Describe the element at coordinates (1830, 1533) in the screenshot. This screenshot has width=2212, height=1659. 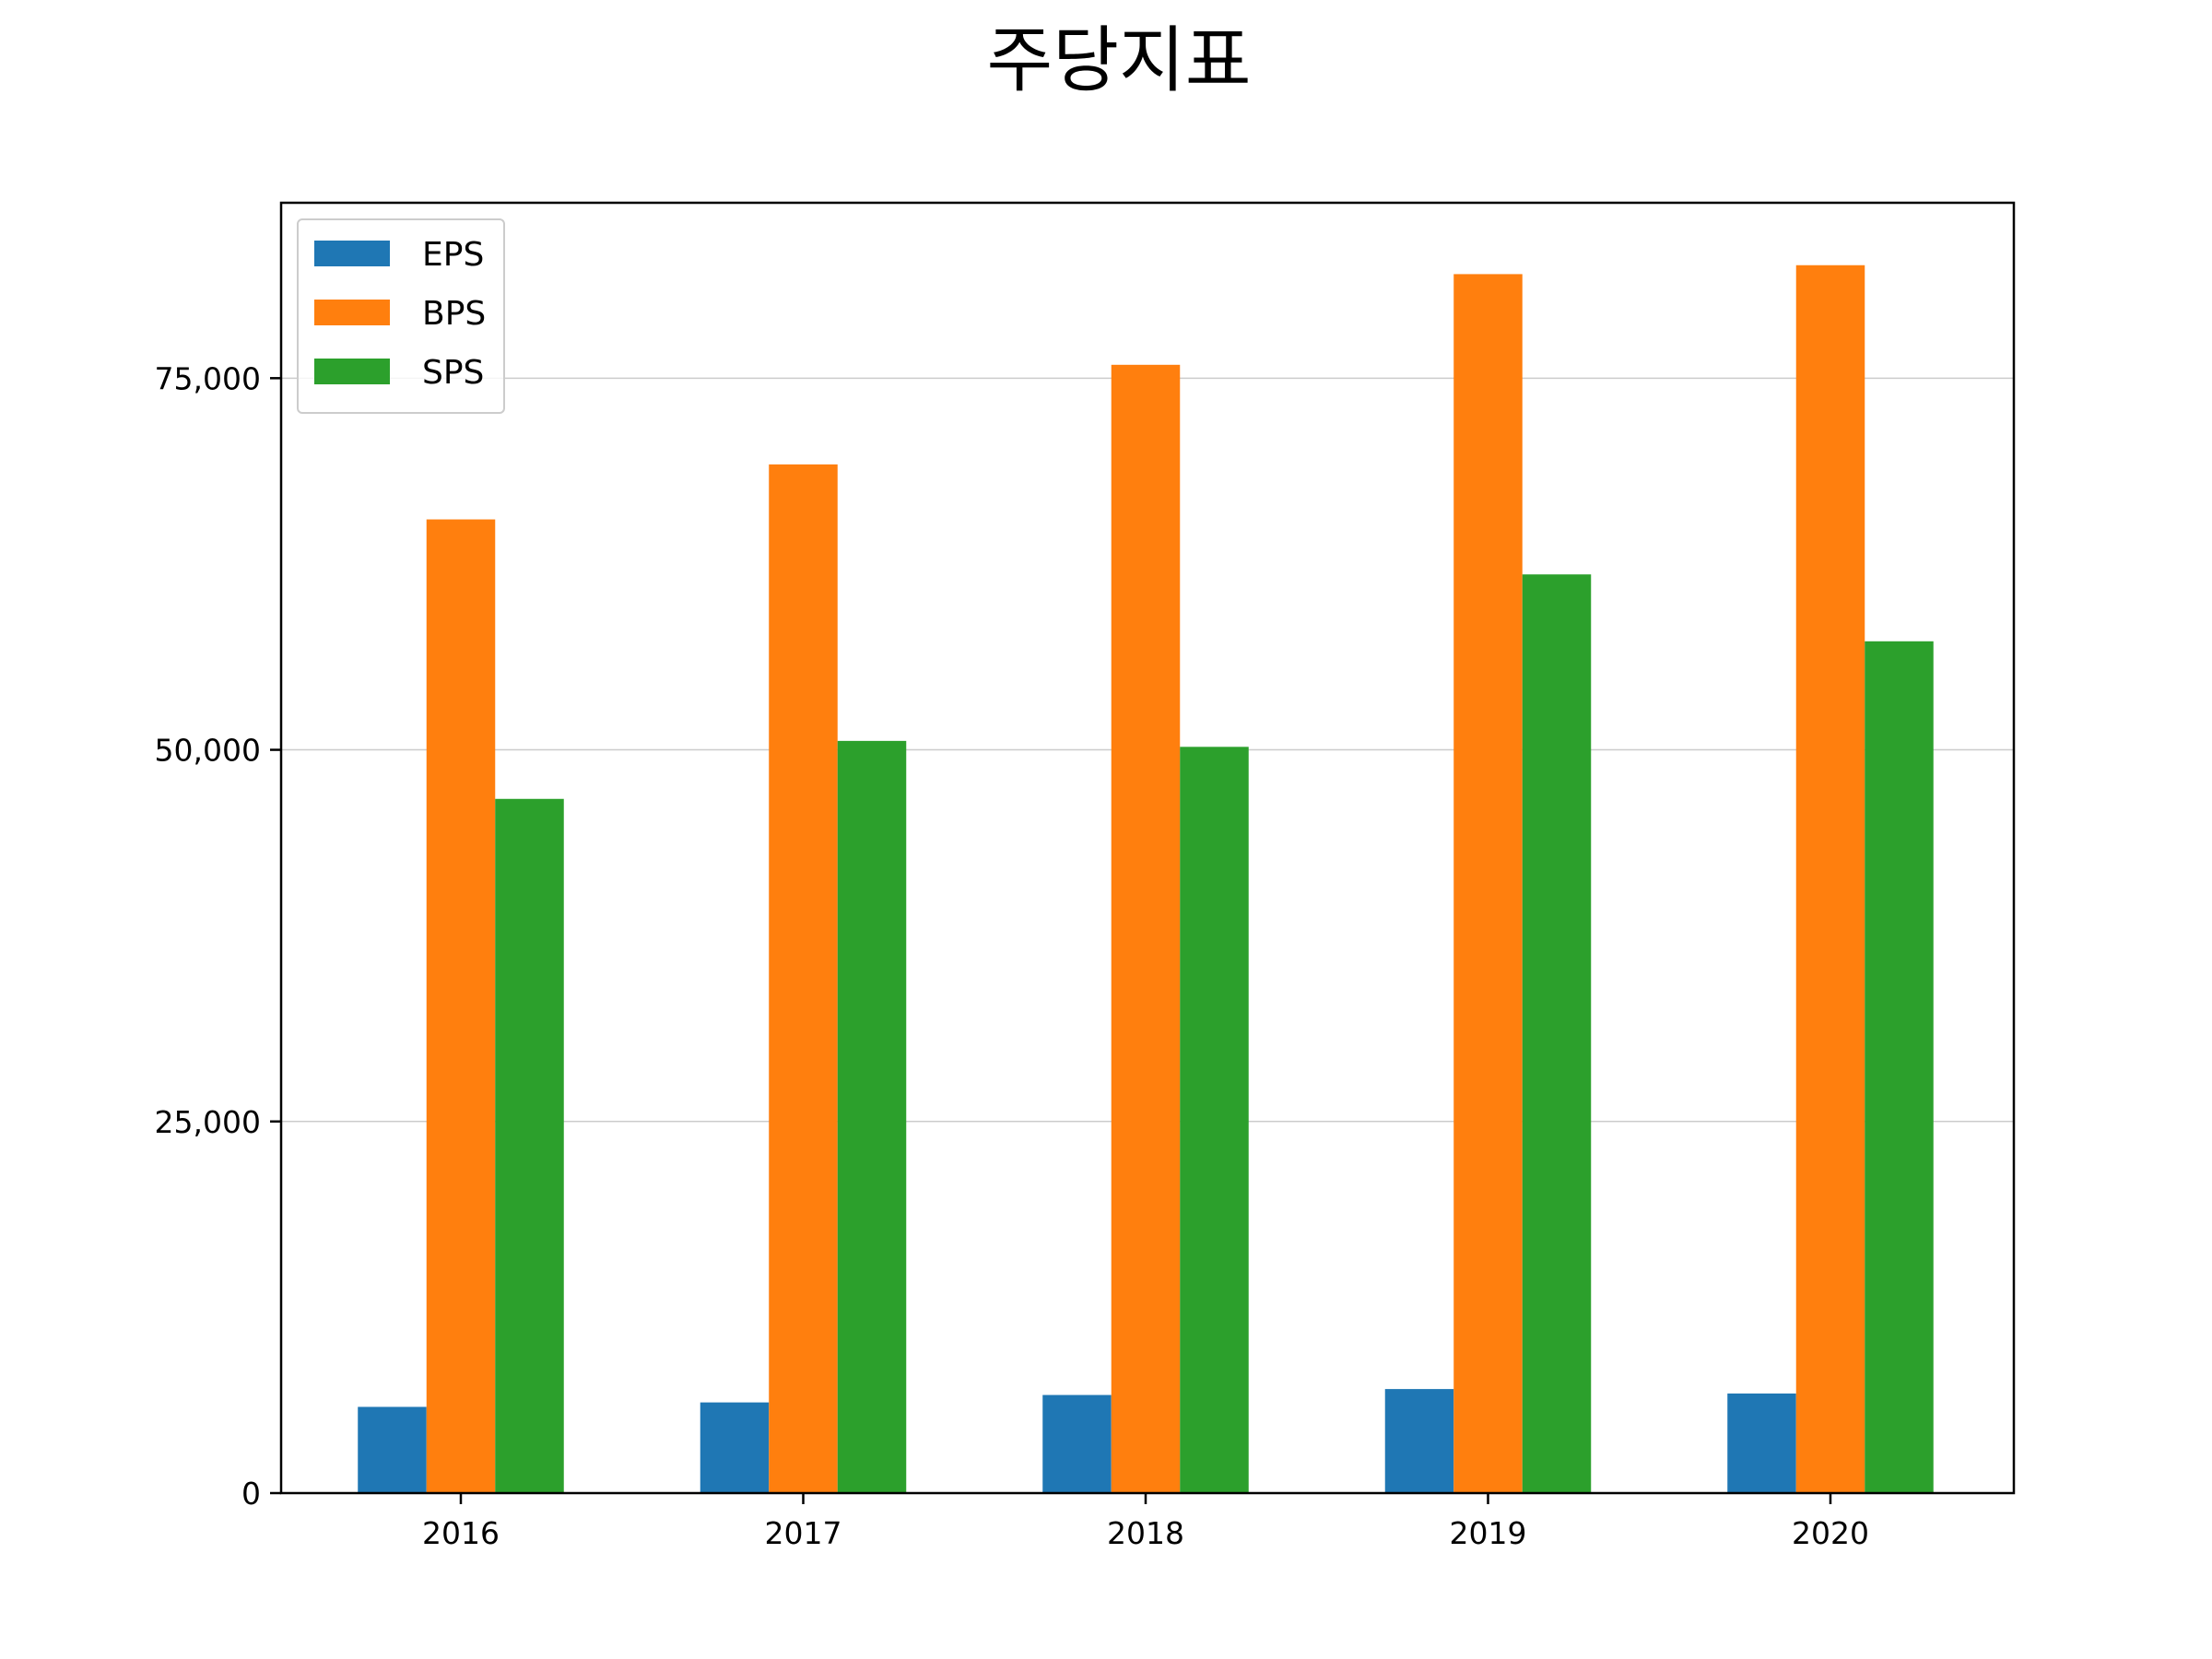
I see `x-tick-label: 2020` at that location.